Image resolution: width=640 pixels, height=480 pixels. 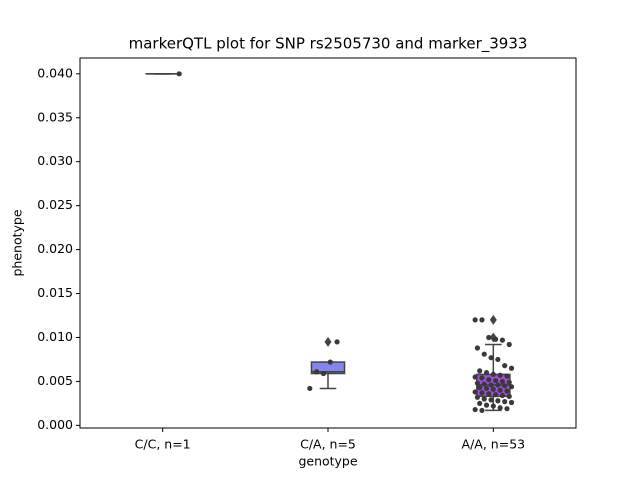 I want to click on x-tick-label: C/C, n=1, so click(x=163, y=444).